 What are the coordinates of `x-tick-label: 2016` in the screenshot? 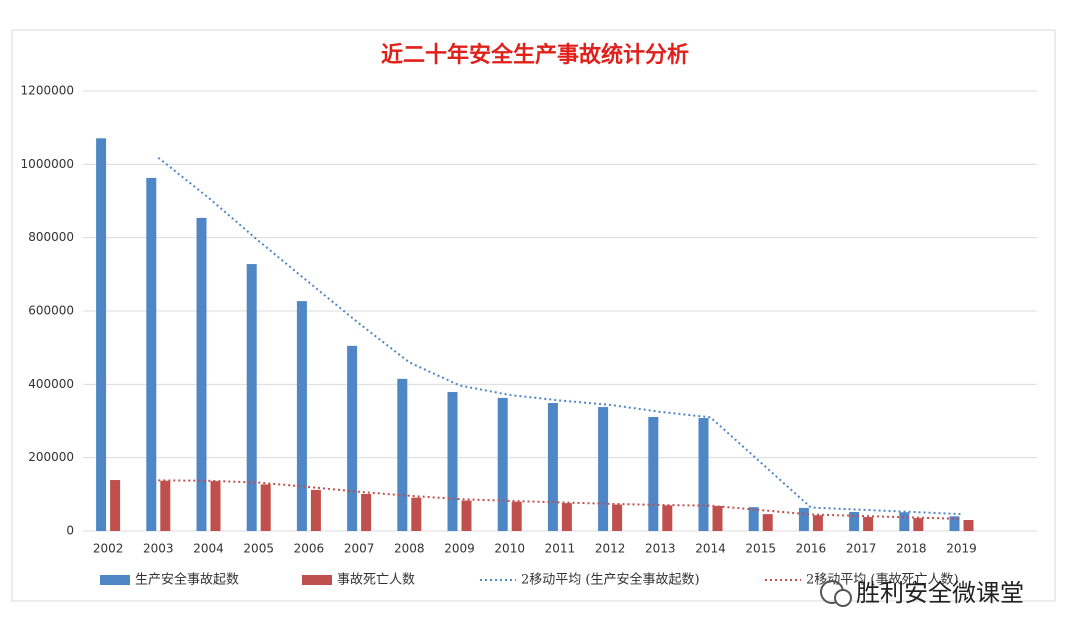 It's located at (811, 549).